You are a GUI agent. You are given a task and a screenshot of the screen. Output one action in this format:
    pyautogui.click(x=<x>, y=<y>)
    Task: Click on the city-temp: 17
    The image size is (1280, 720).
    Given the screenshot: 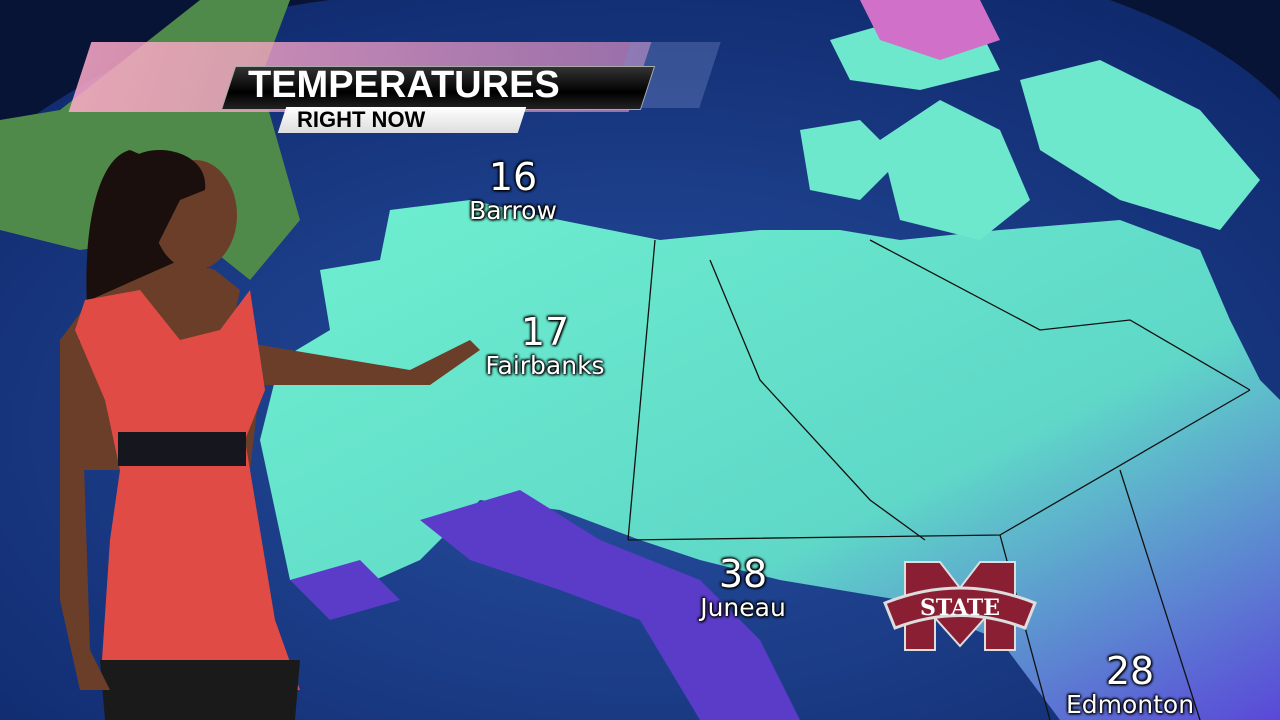 What is the action you would take?
    pyautogui.click(x=545, y=332)
    